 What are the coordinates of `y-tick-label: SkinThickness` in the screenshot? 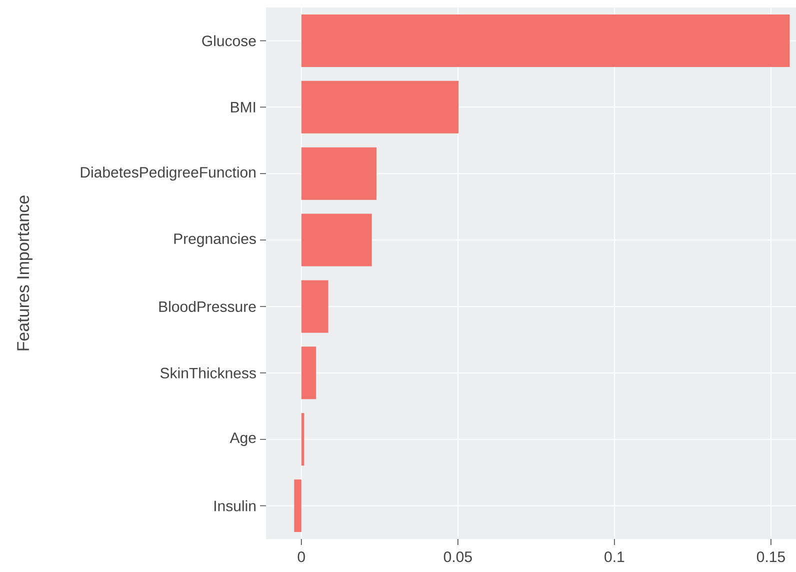 It's located at (208, 372).